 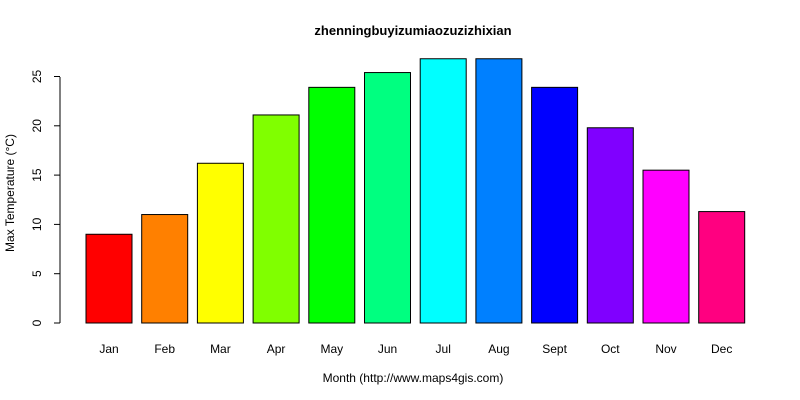 I want to click on x-tick-label: Jan, so click(x=108, y=349).